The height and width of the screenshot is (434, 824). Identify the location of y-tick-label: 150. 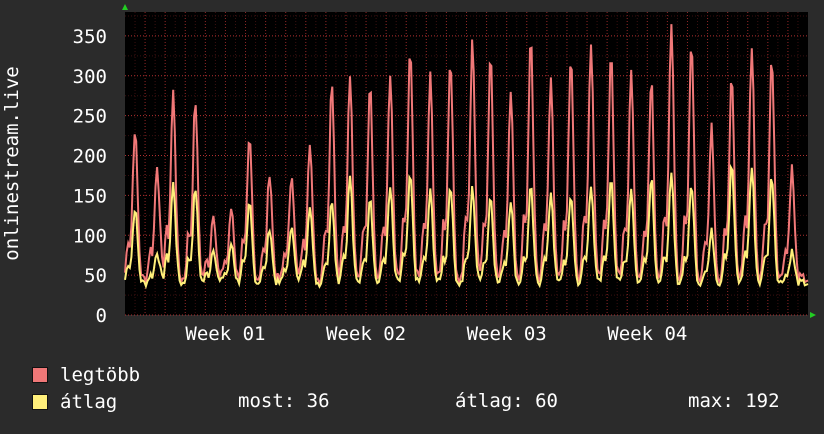
(90, 196).